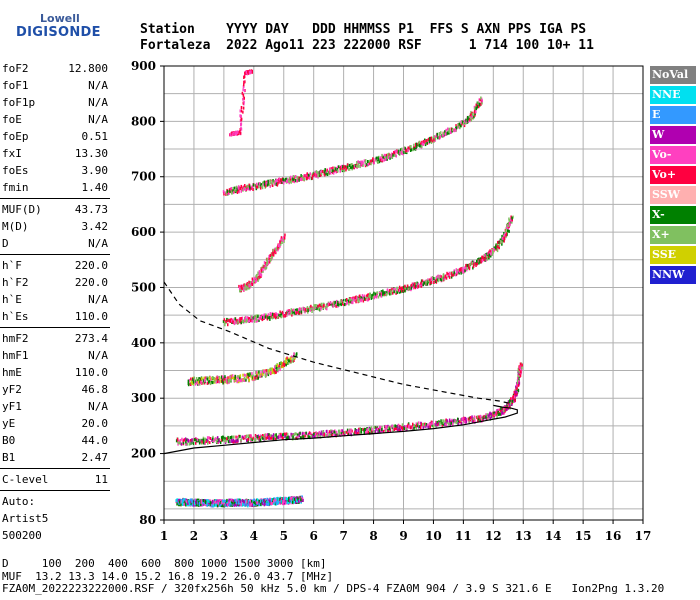 This screenshot has width=700, height=600. Describe the element at coordinates (553, 536) in the screenshot. I see `x-tick-label: 14` at that location.